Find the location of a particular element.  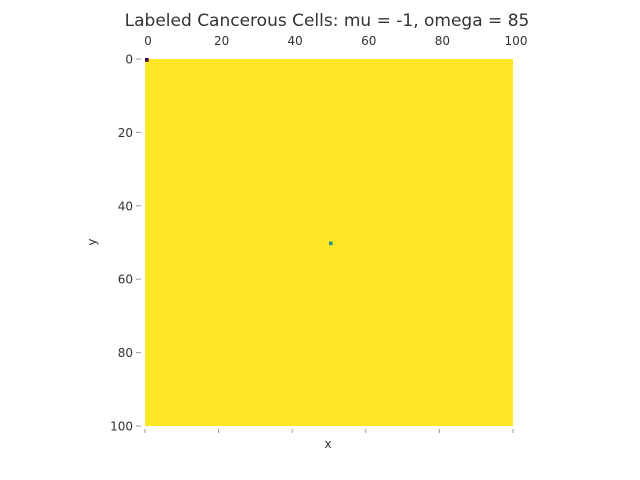

y-tick-label: 20 is located at coordinates (125, 133).